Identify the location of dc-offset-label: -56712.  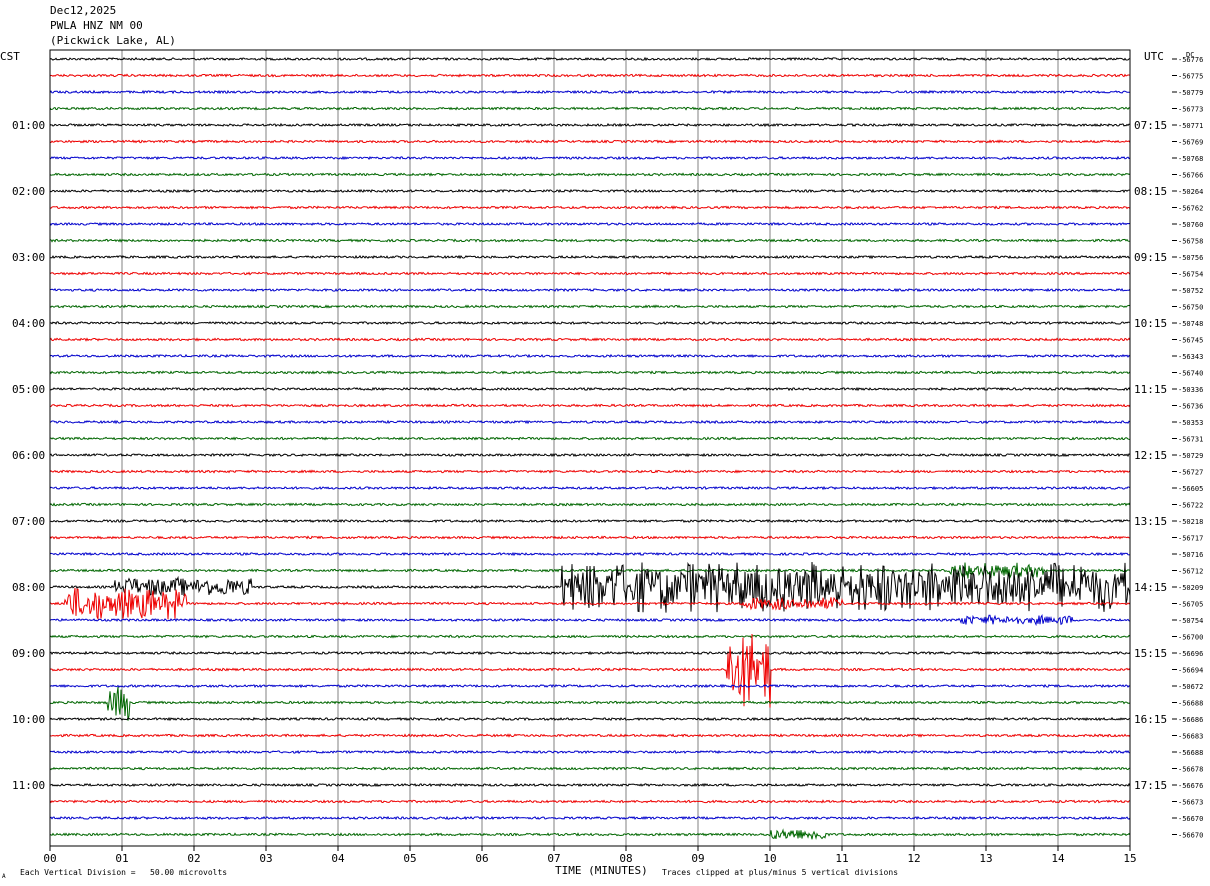
(1190, 572).